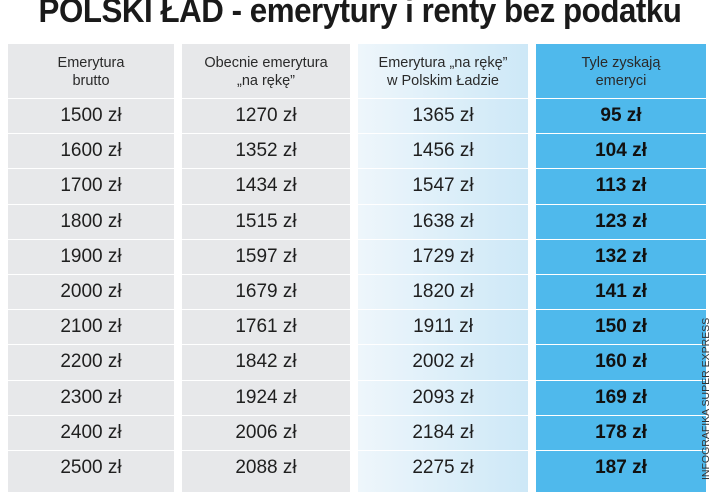 This screenshot has width=720, height=500. What do you see at coordinates (443, 397) in the screenshot?
I see `table-cell: 2093 zł` at bounding box center [443, 397].